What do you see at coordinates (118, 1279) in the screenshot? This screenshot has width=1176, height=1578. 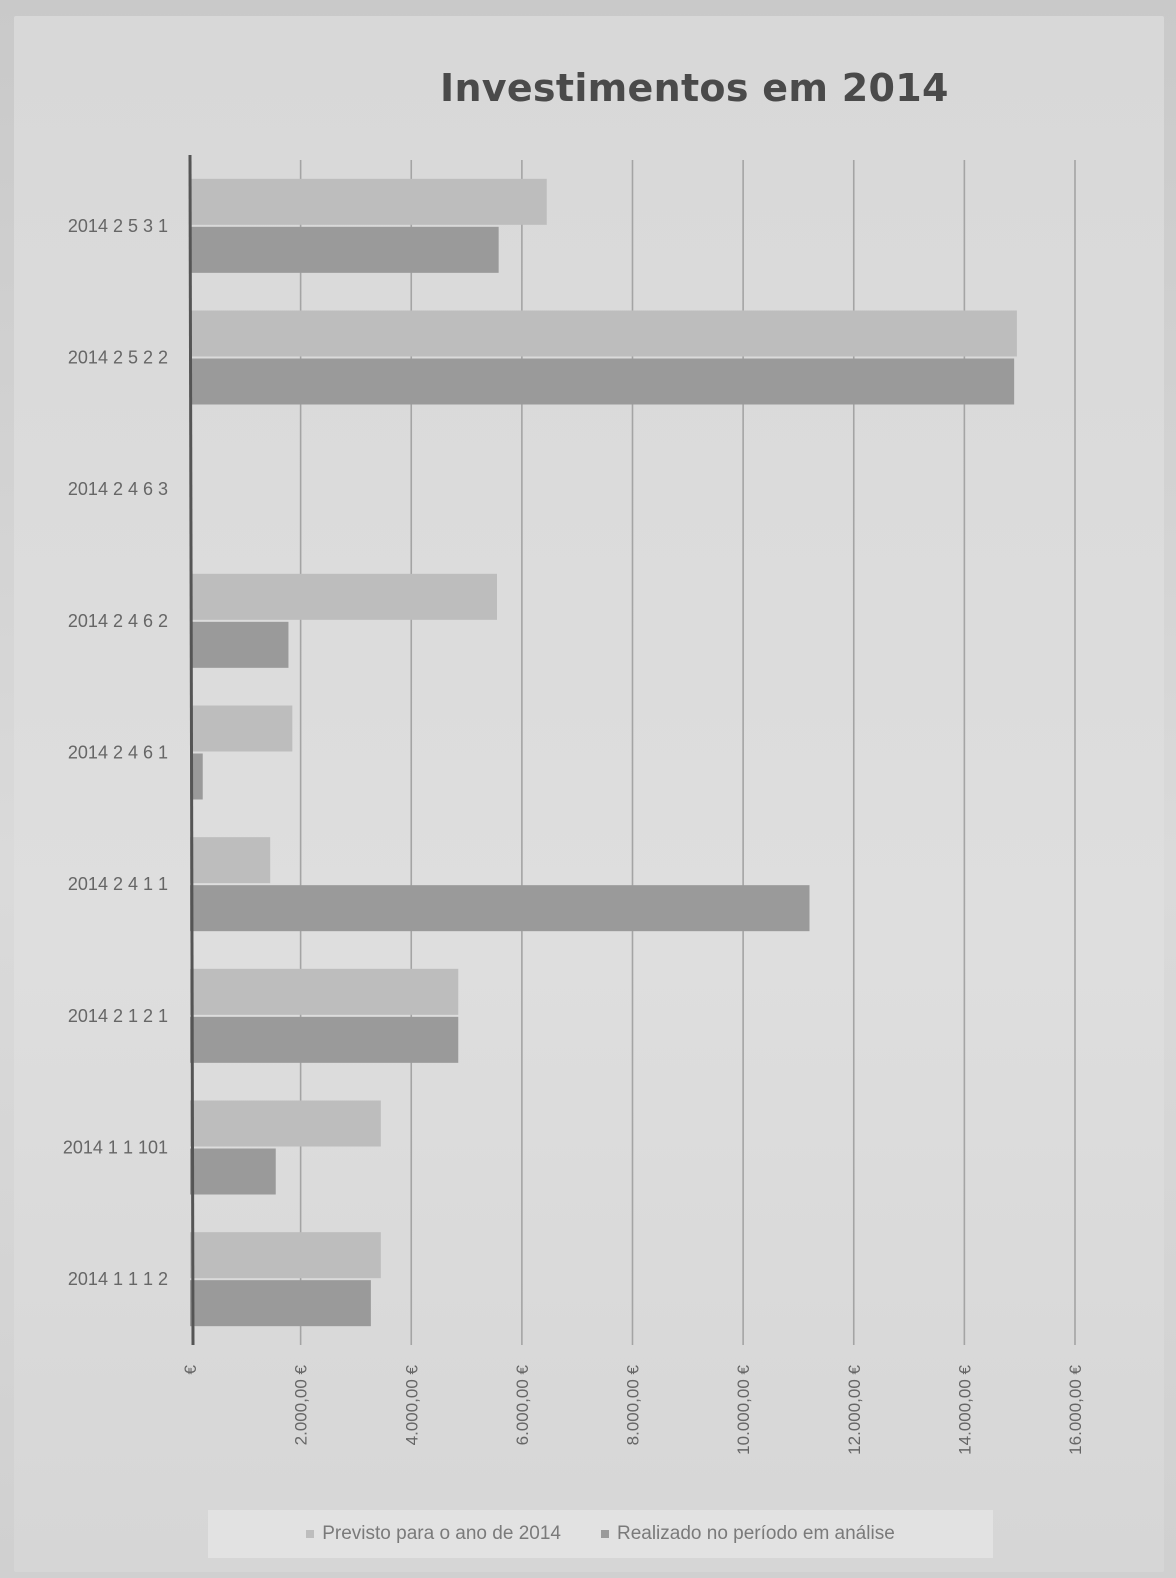 I see `category-label: 2014 1 1 1 2` at bounding box center [118, 1279].